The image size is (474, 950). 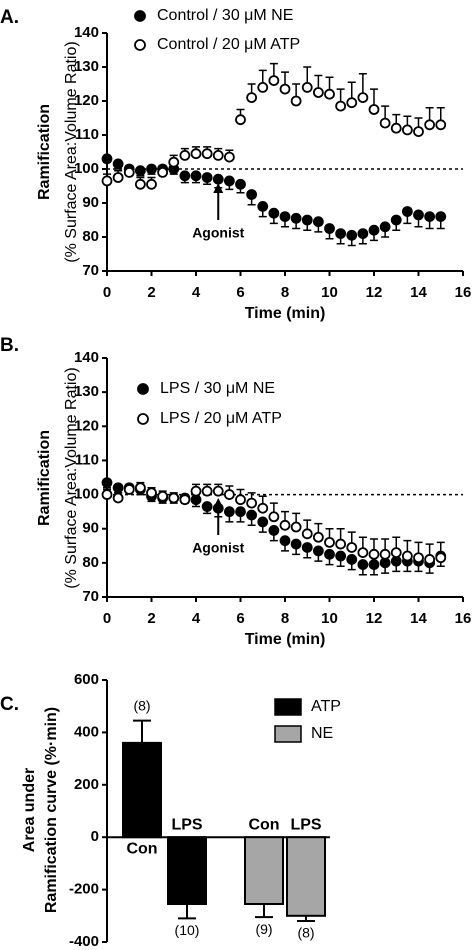 What do you see at coordinates (86, 494) in the screenshot?
I see `y-tick-label: 100` at bounding box center [86, 494].